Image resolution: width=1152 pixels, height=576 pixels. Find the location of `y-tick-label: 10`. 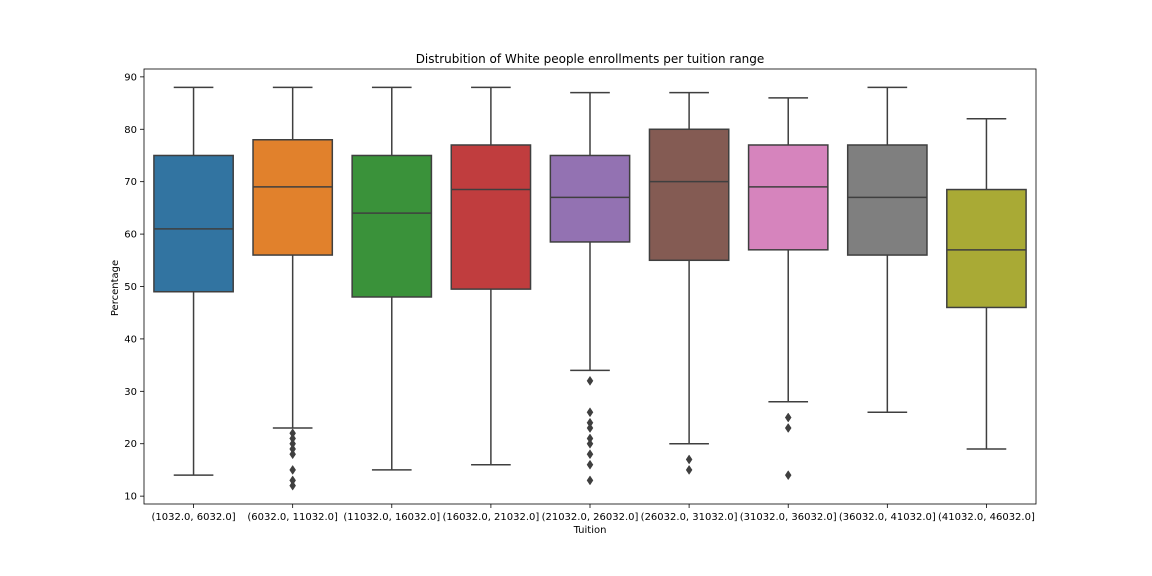

y-tick-label: 10 is located at coordinates (130, 497).